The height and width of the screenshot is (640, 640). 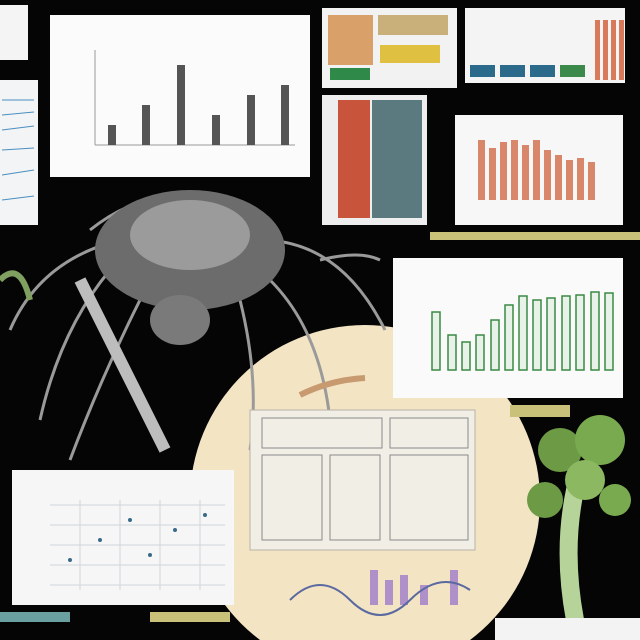 What do you see at coordinates (414, 587) in the screenshot?
I see `pastel-bars` at bounding box center [414, 587].